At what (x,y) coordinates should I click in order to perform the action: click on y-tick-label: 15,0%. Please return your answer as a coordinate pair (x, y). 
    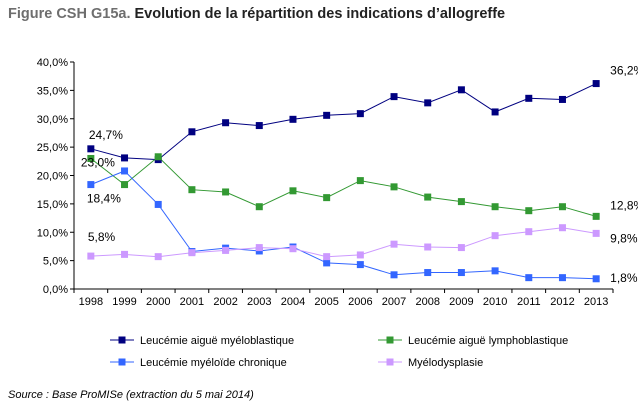
    Looking at the image, I should click on (52, 205).